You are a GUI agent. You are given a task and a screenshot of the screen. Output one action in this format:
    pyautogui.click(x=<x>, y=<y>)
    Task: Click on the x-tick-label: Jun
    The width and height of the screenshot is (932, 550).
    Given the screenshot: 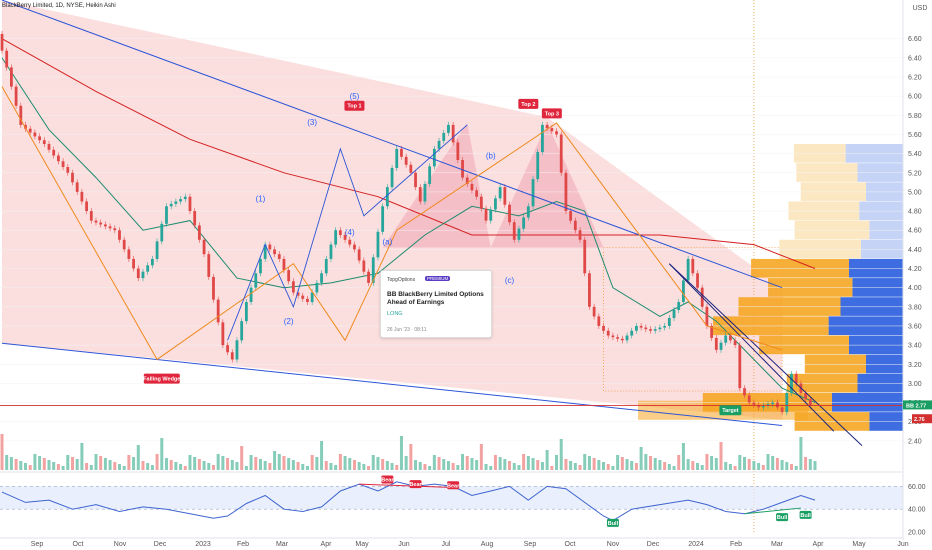 What is the action you would take?
    pyautogui.click(x=902, y=544)
    